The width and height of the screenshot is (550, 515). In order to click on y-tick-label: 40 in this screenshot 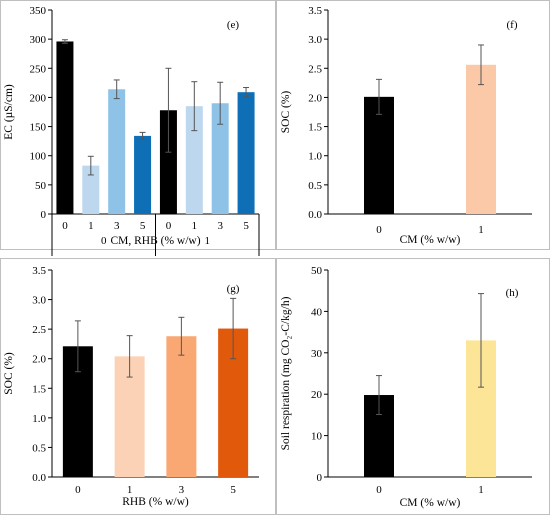, I will do `click(317, 312)`.